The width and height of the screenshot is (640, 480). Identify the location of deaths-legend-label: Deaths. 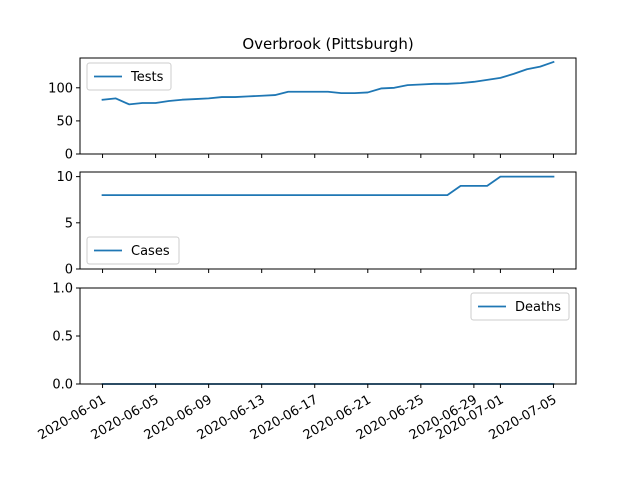
(538, 307).